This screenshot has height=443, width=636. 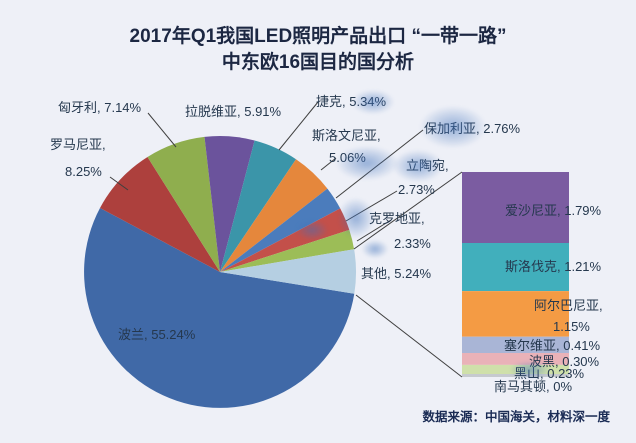 I want to click on data-source-note: 数据来源：中国海关，材料深一度, so click(x=516, y=417).